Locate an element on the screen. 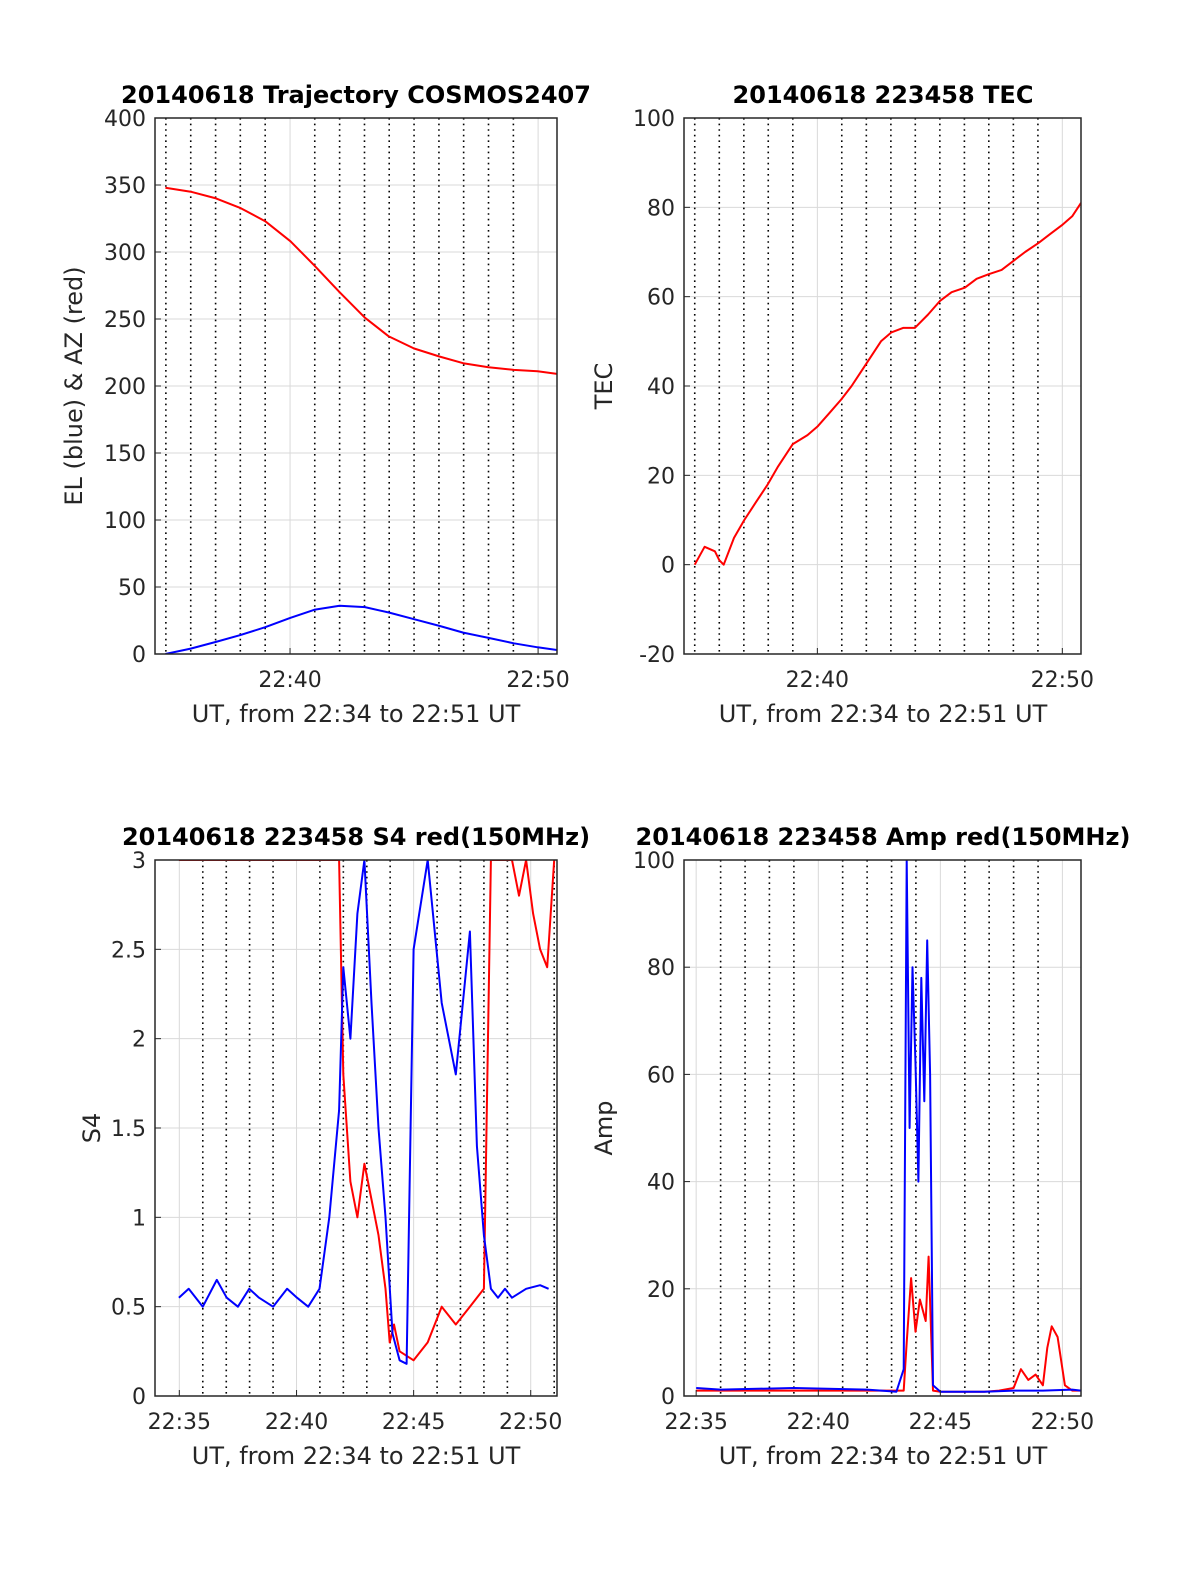  trajectory-series-group is located at coordinates (361, 420).